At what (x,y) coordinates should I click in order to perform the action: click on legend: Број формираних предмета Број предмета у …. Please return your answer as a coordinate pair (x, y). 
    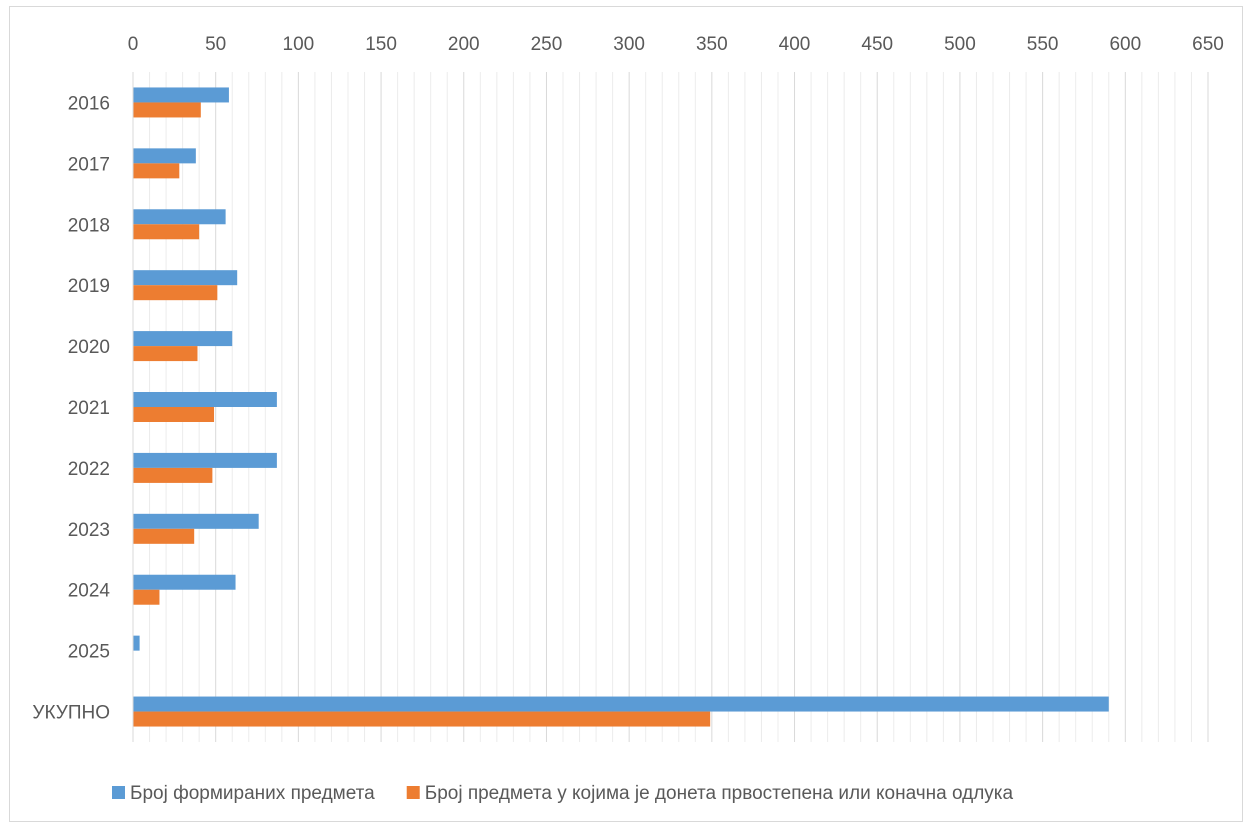
    Looking at the image, I should click on (563, 793).